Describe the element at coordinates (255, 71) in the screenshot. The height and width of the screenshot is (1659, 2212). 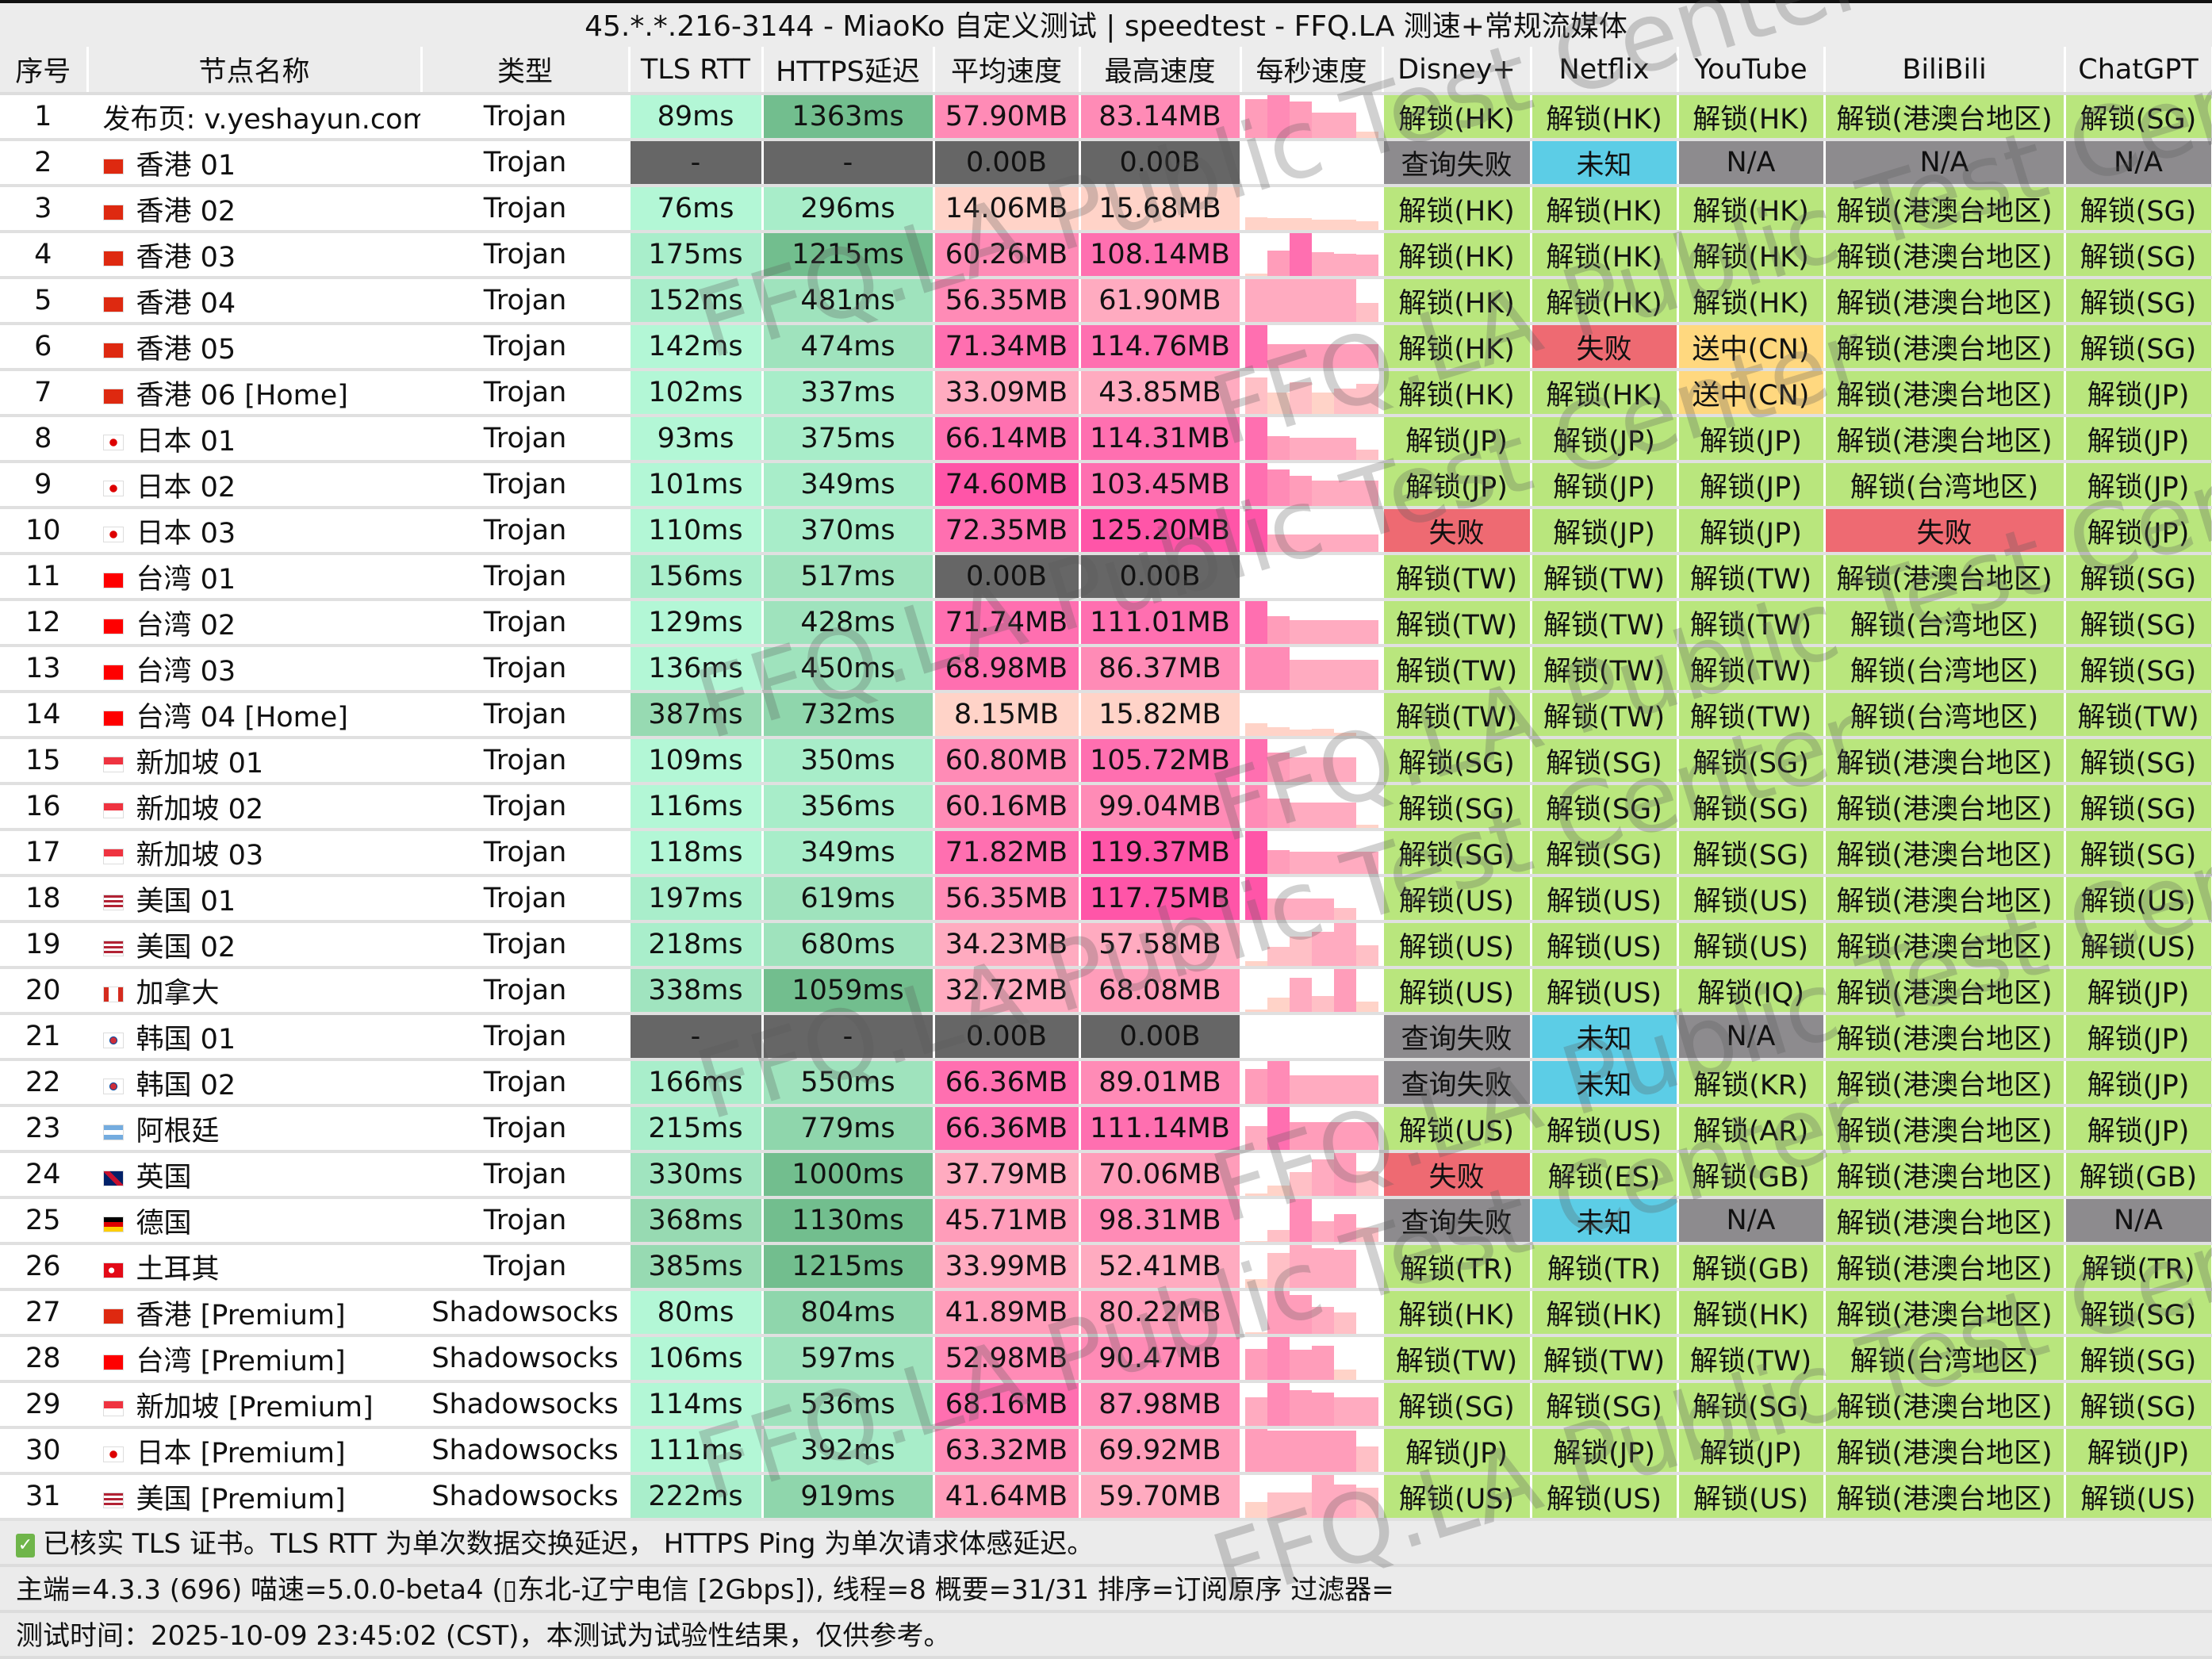
I see `column-header: 节点名称` at that location.